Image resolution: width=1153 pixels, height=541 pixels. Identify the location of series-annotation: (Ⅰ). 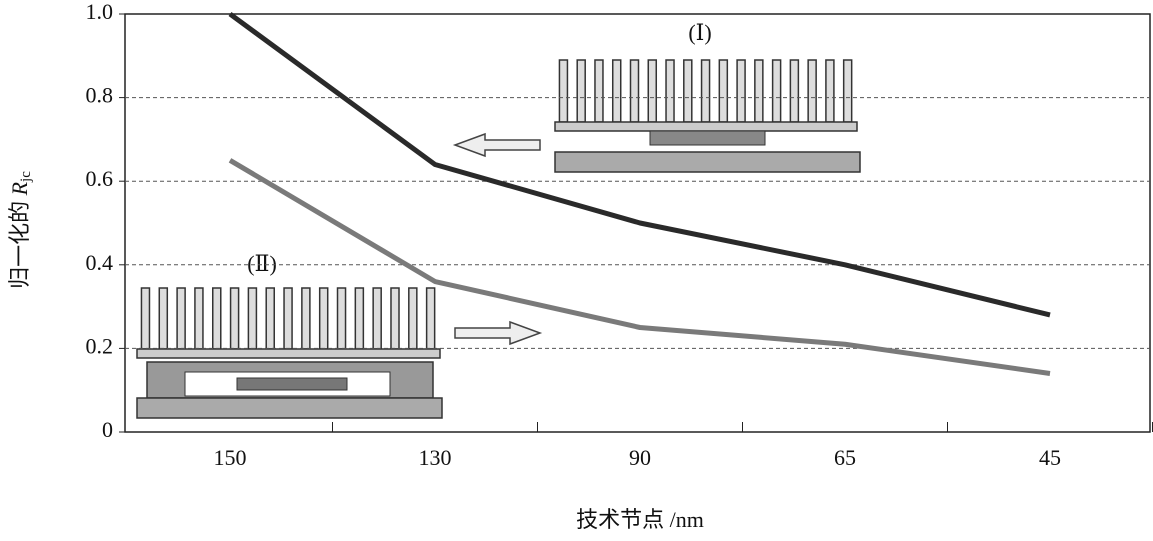
(699, 32).